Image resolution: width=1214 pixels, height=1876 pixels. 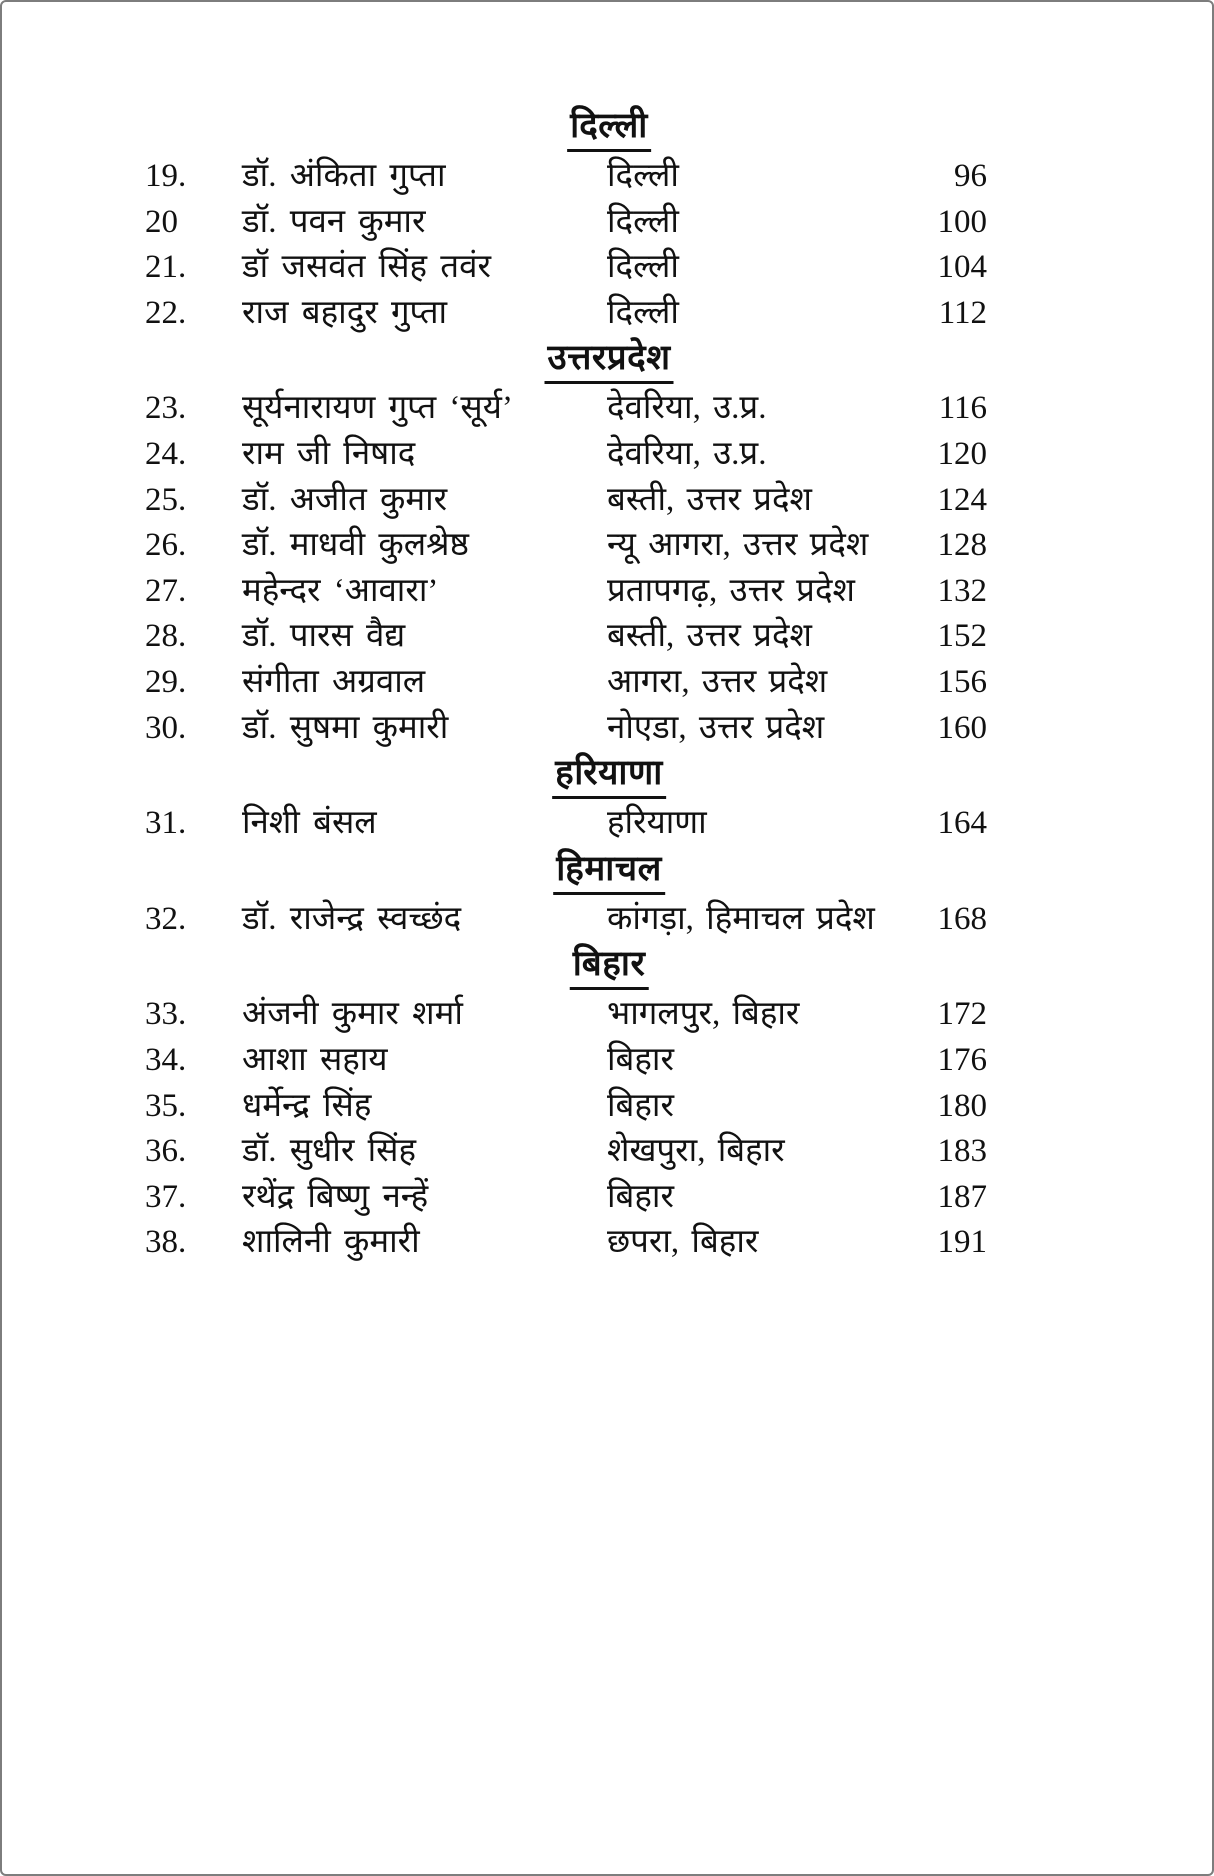 I want to click on toc-section-header: हिमाचल, so click(x=607, y=872).